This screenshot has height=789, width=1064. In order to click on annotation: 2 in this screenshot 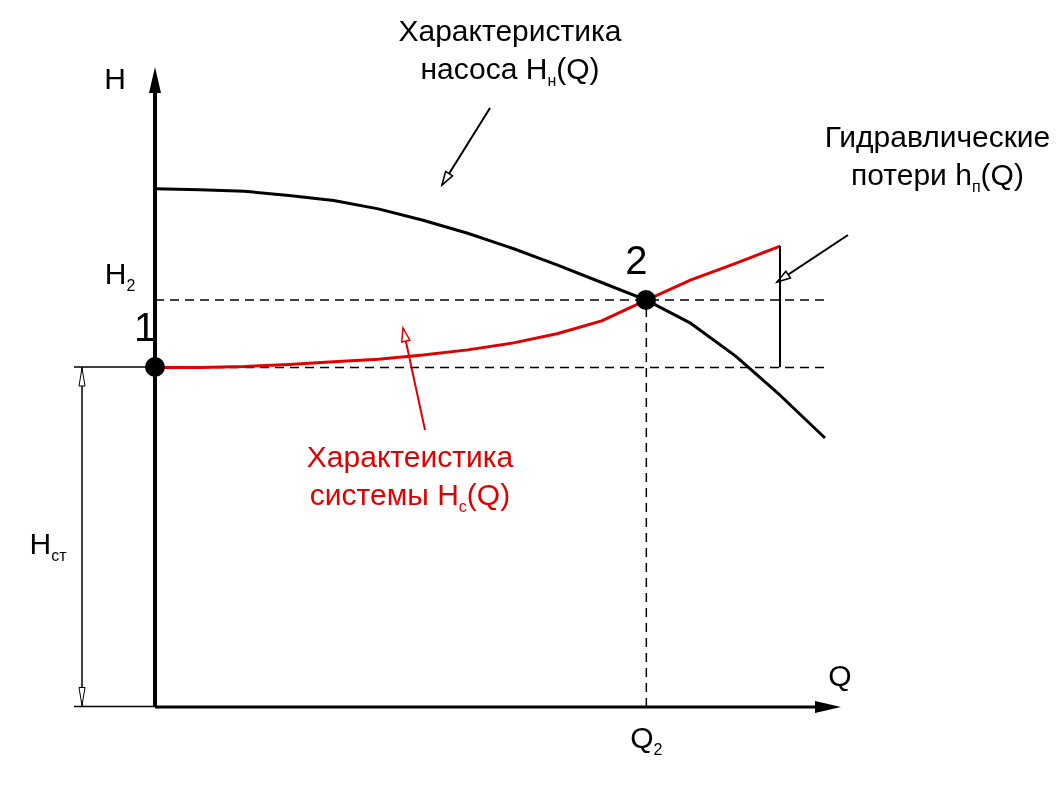, I will do `click(636, 260)`.